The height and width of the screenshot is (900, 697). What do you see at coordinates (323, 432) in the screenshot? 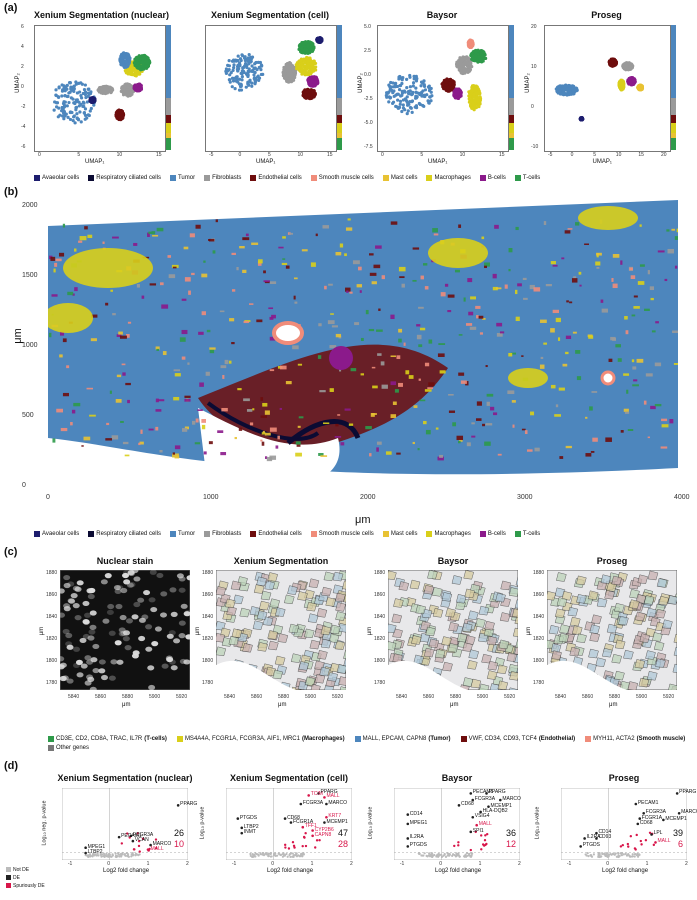
I see `tissue-ciliated-rim` at bounding box center [323, 432].